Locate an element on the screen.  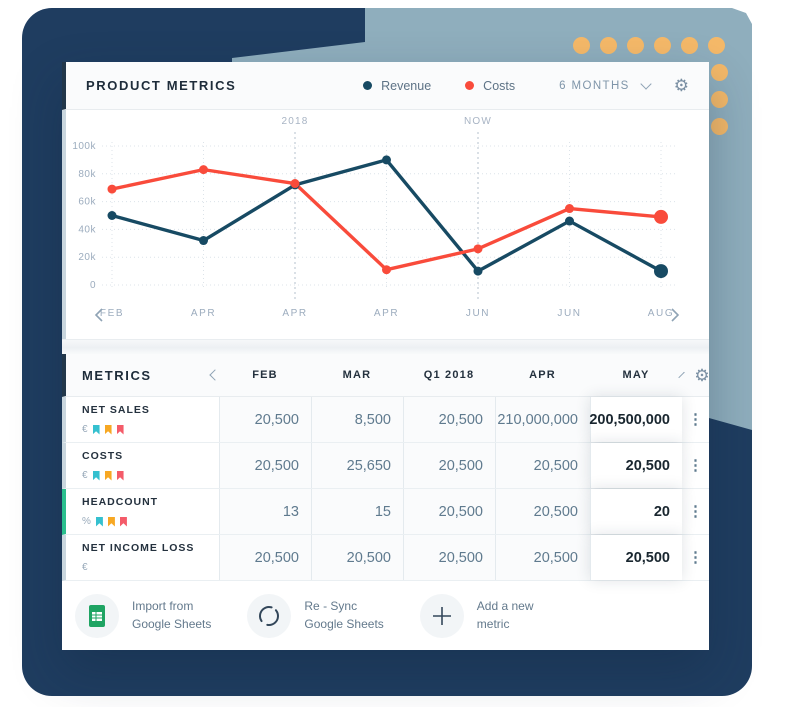
chart-legend: Revenue Costs is located at coordinates (439, 86).